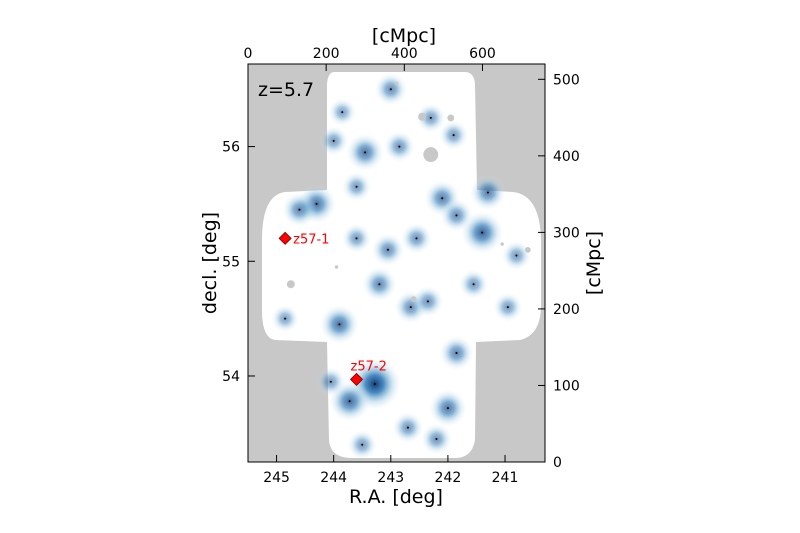 The width and height of the screenshot is (800, 533). Describe the element at coordinates (404, 36) in the screenshot. I see `x2-axis-label: [cMpc]` at that location.